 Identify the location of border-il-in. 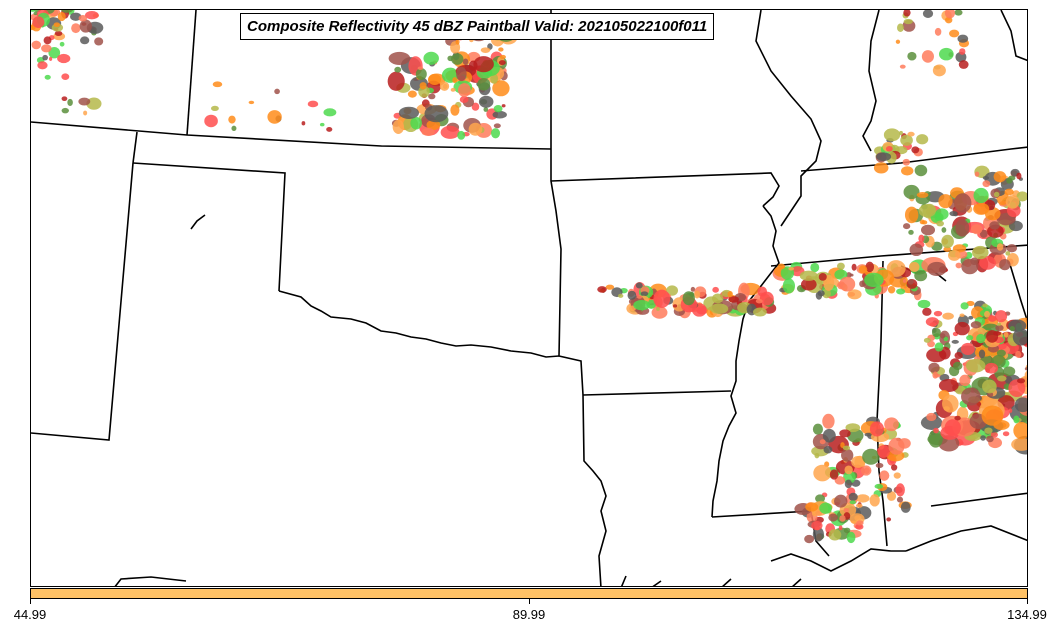
(871, 81).